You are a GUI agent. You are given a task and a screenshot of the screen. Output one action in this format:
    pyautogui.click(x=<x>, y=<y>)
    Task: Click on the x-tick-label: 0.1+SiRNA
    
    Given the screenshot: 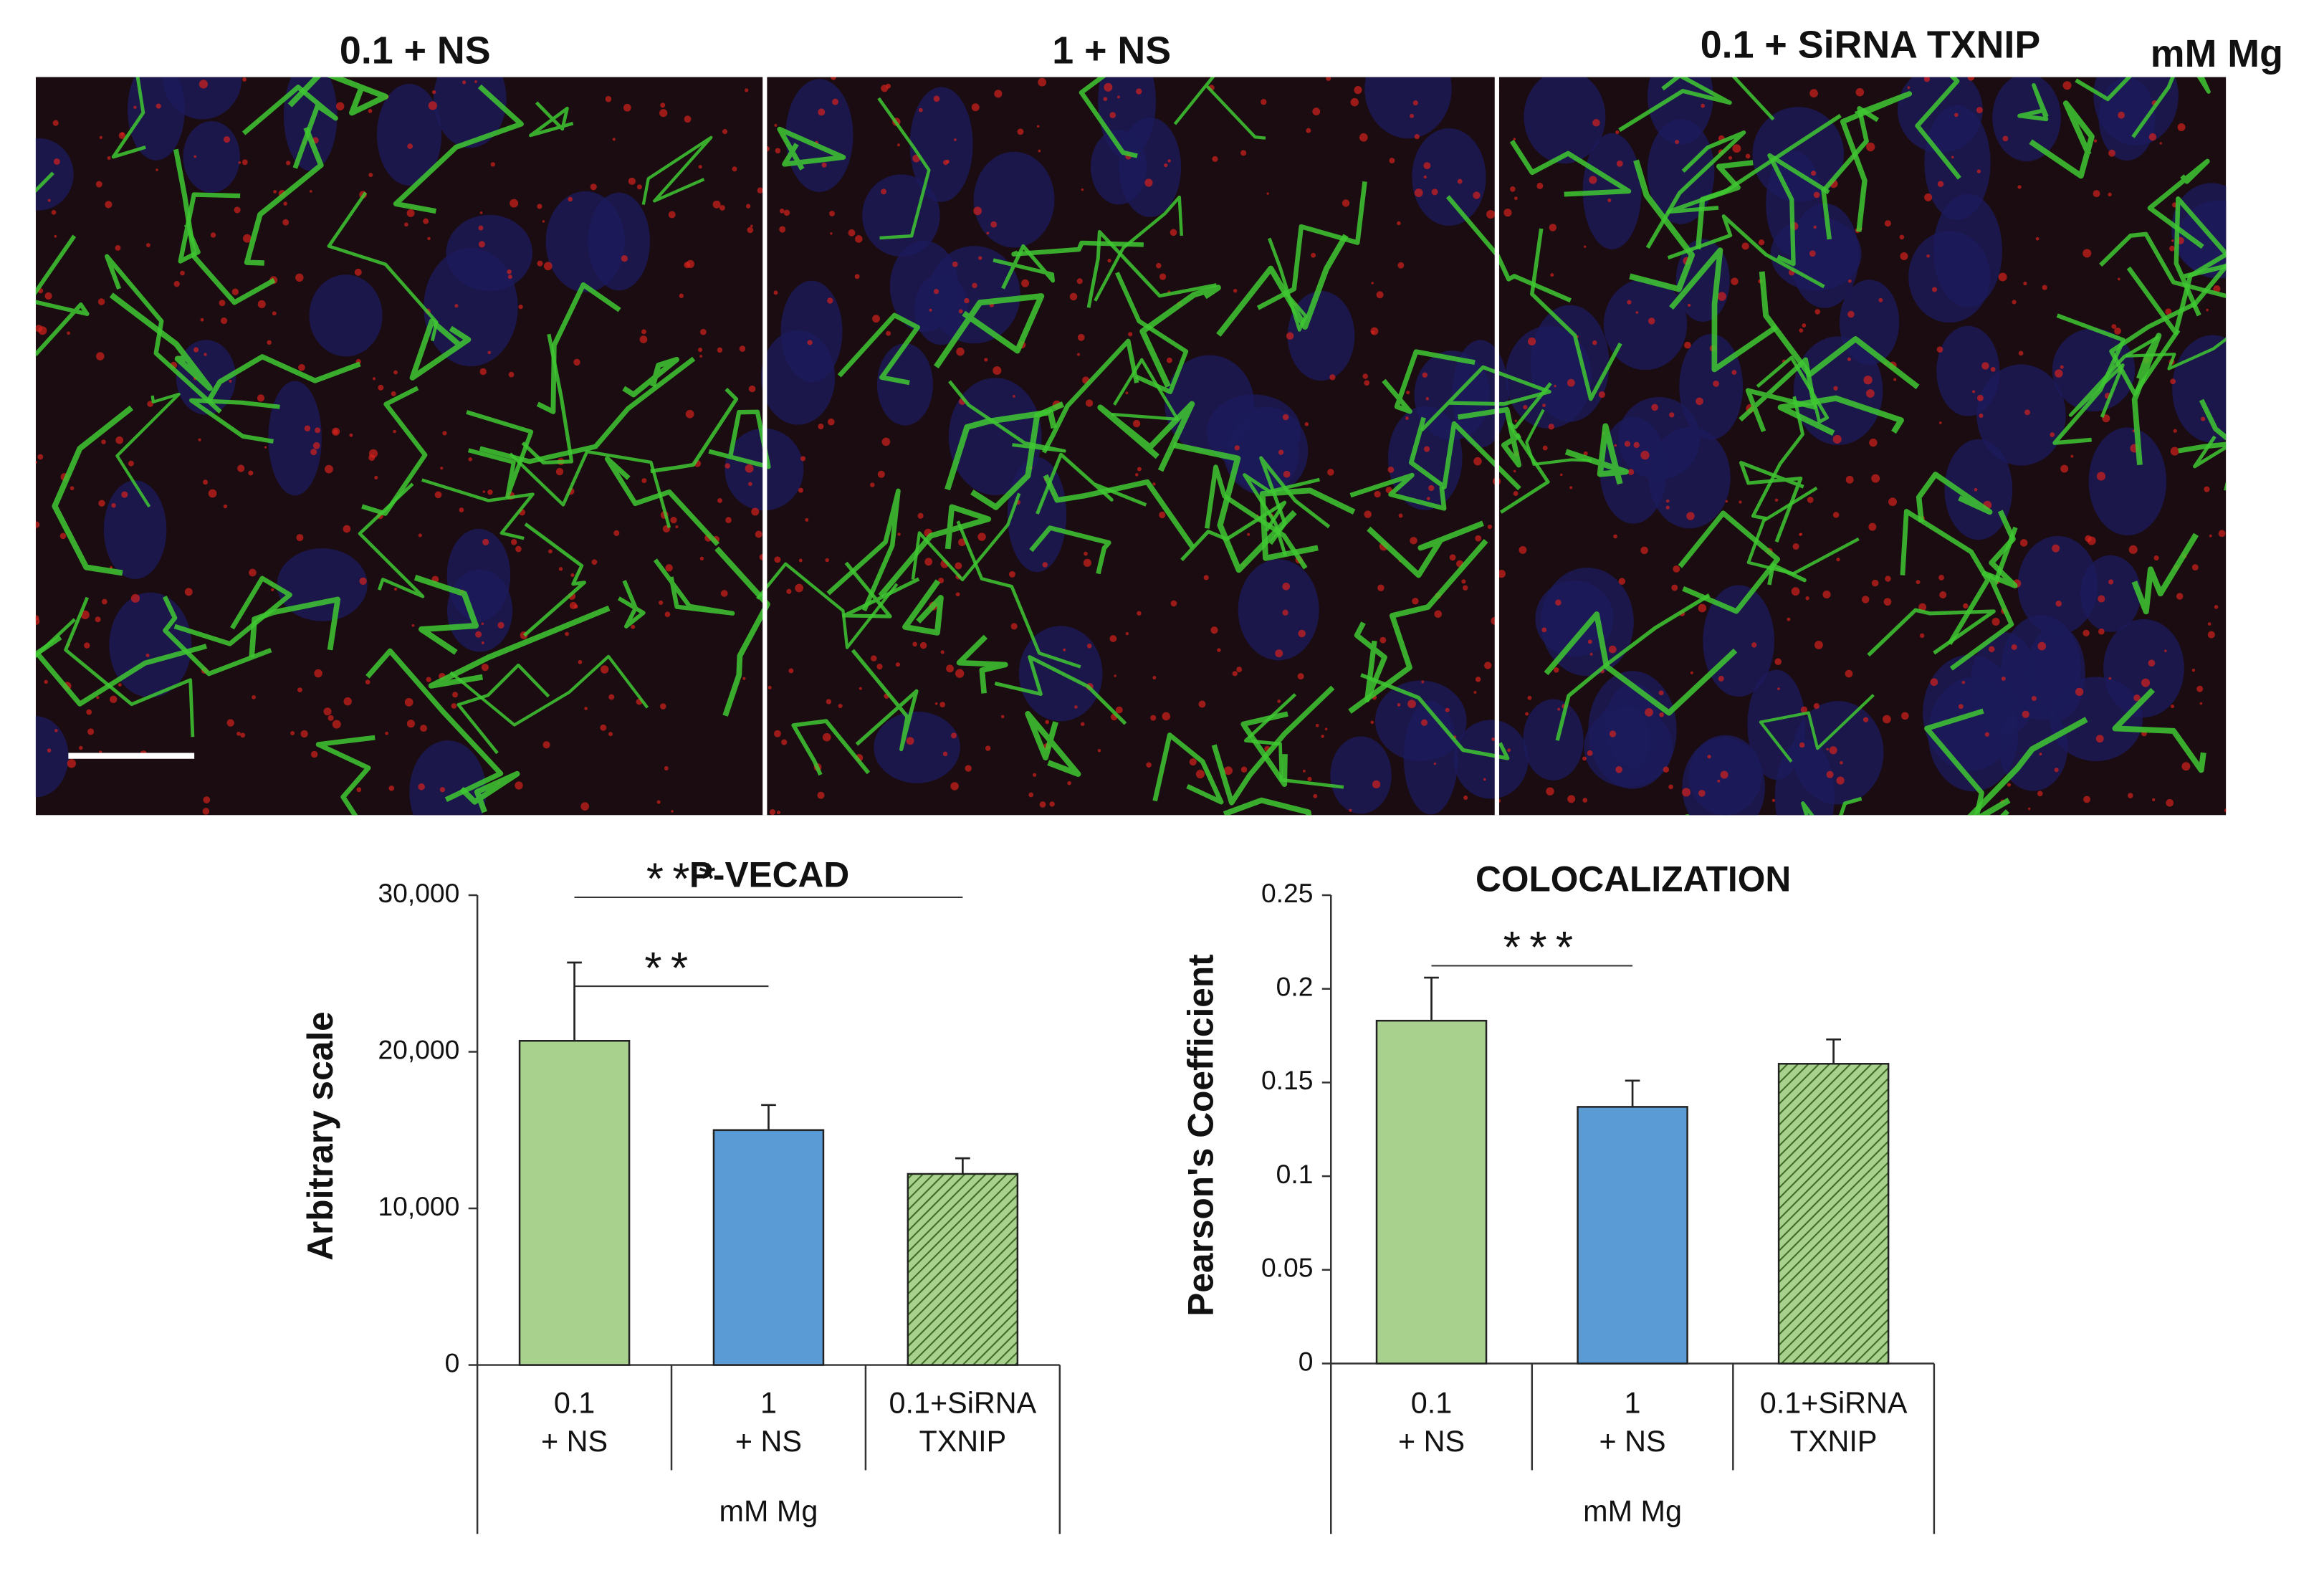 What is the action you would take?
    pyautogui.click(x=963, y=1402)
    